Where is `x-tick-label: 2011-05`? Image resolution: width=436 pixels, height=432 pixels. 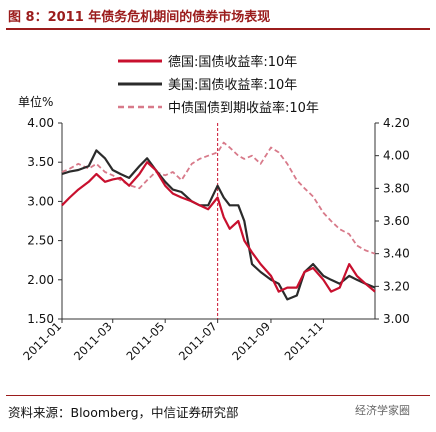 x-tick-label: 2011-05 is located at coordinates (145, 341).